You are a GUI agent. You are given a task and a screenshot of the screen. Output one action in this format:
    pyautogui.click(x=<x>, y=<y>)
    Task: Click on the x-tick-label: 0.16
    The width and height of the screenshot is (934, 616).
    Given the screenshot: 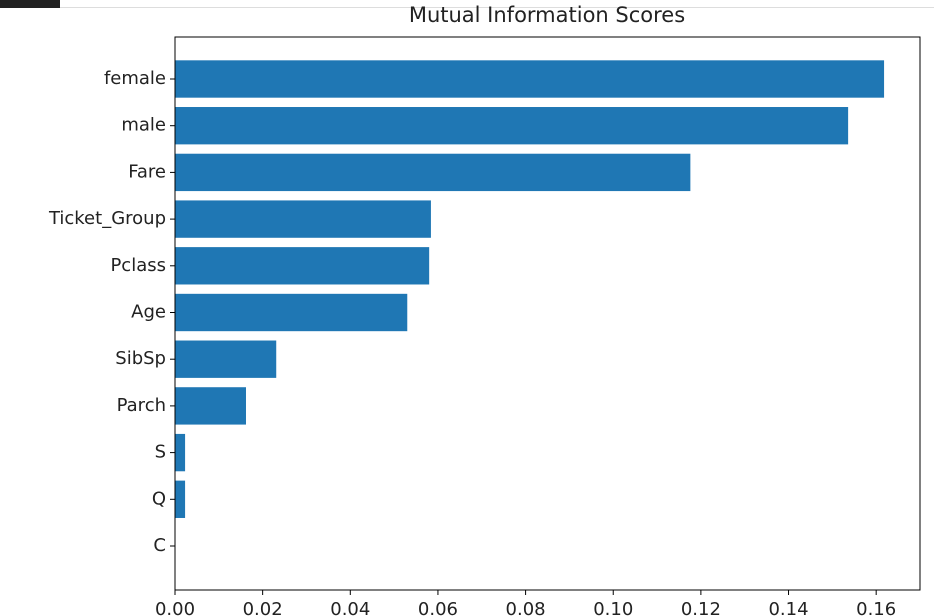 What is the action you would take?
    pyautogui.click(x=876, y=607)
    